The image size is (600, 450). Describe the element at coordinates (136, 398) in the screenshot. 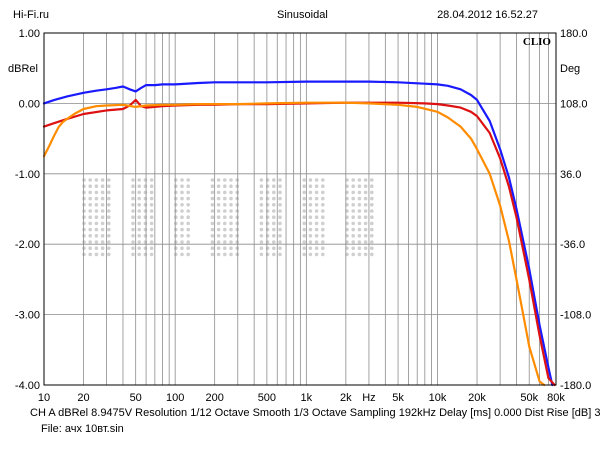

I see `x-tick-label: 50` at that location.